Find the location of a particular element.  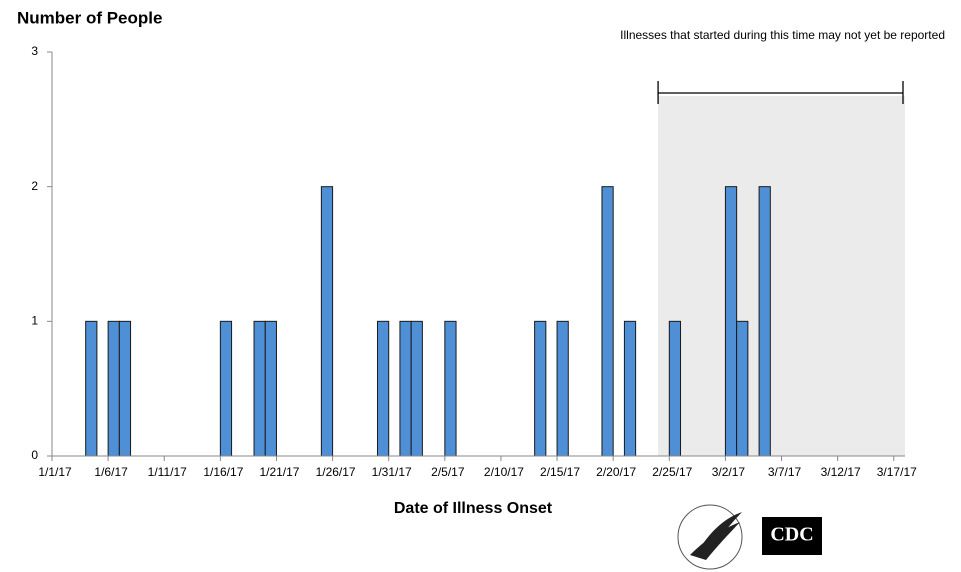

x-tick-label: 2/15/17 is located at coordinates (560, 472).